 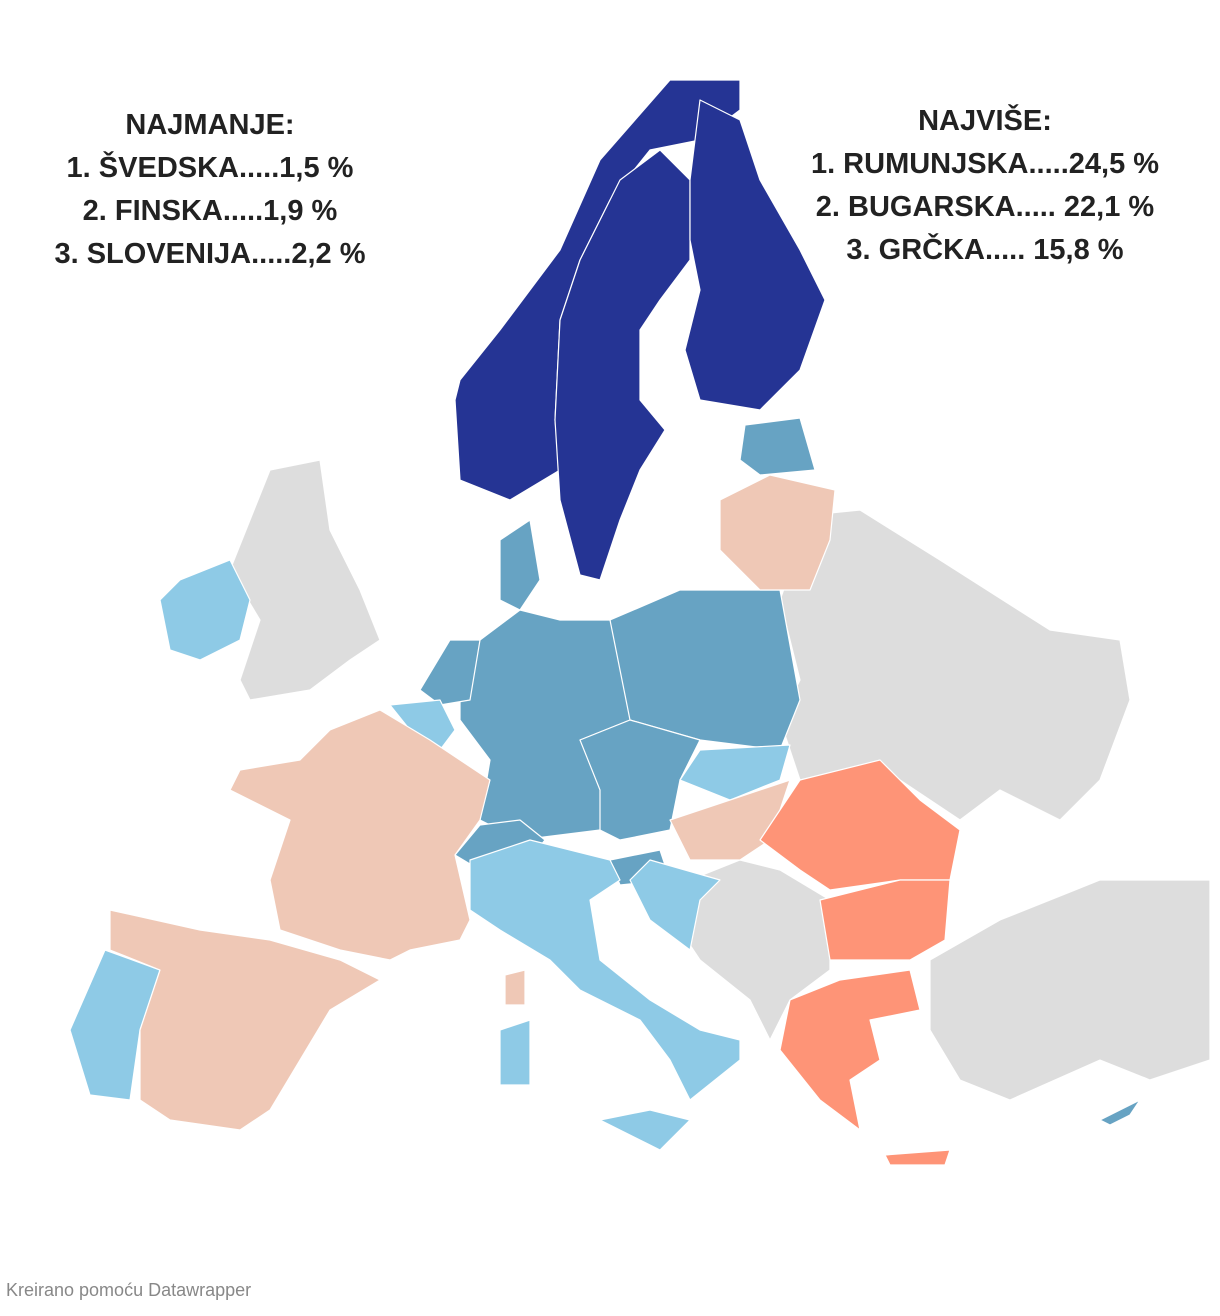 What do you see at coordinates (985, 121) in the screenshot?
I see `note-heading: NAJVIŠE:` at bounding box center [985, 121].